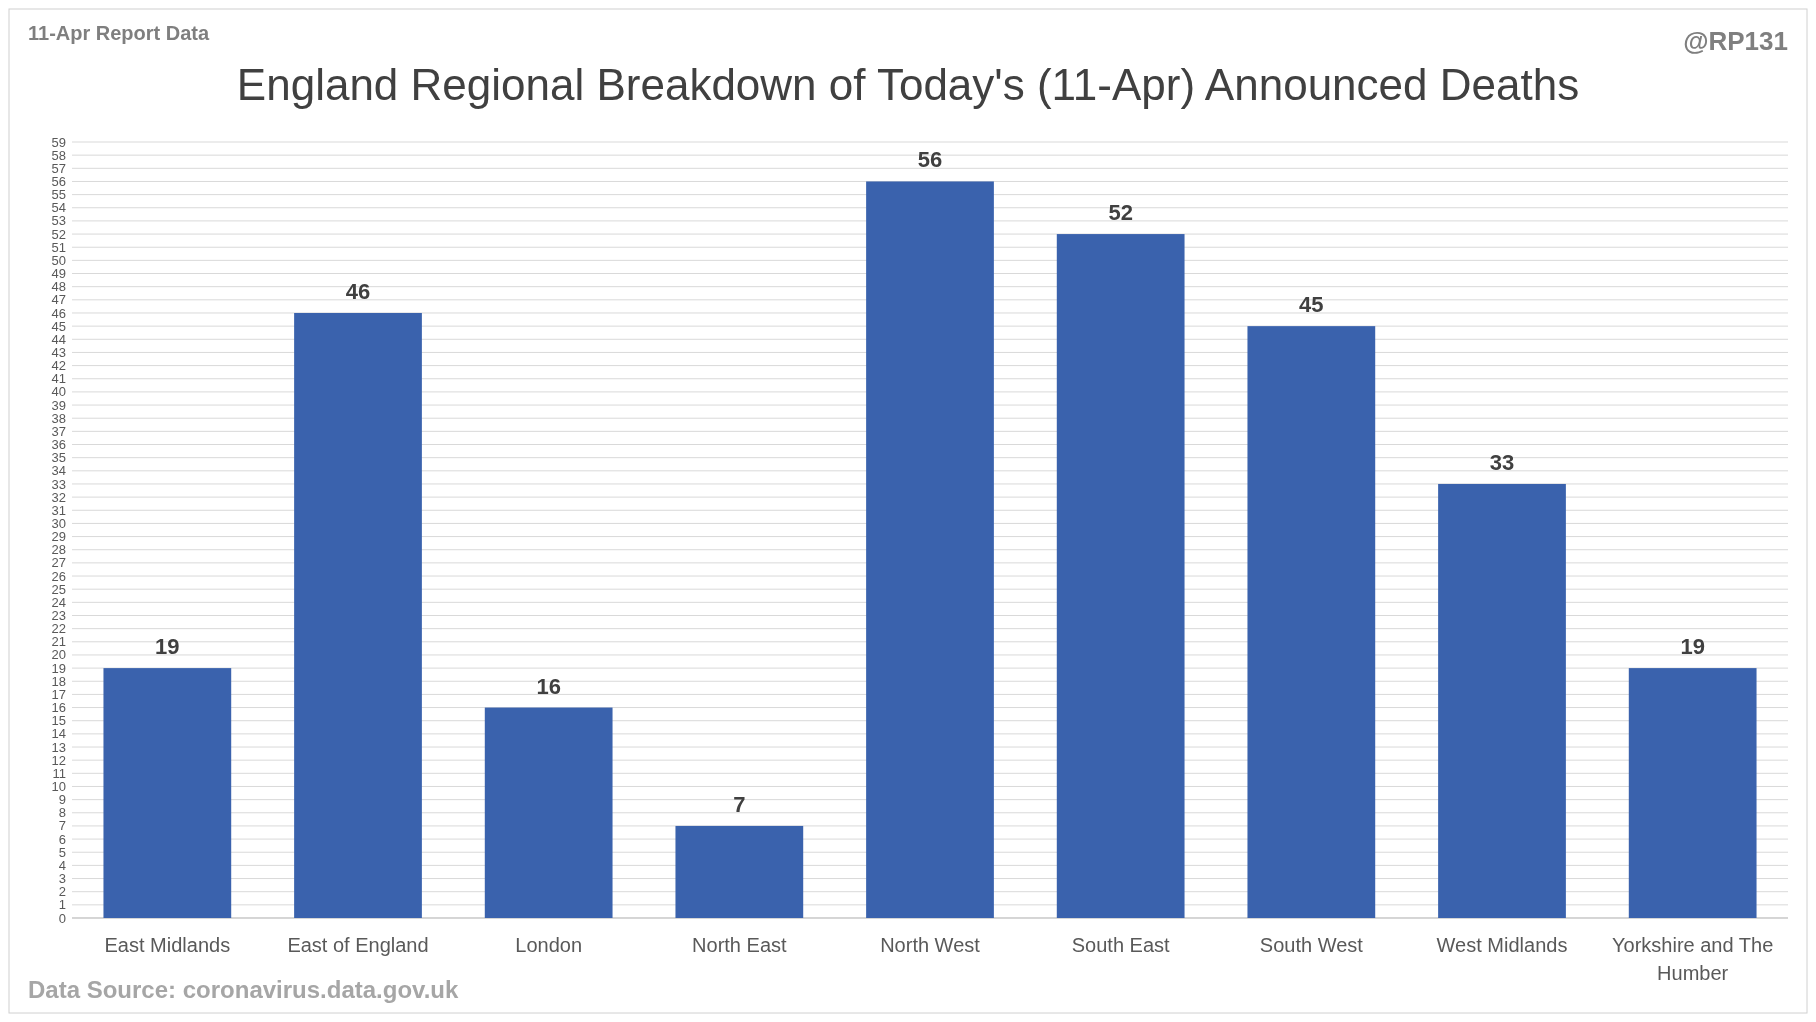 Image resolution: width=1816 pixels, height=1022 pixels. Describe the element at coordinates (58, 142) in the screenshot. I see `y-tick-label: 59` at that location.